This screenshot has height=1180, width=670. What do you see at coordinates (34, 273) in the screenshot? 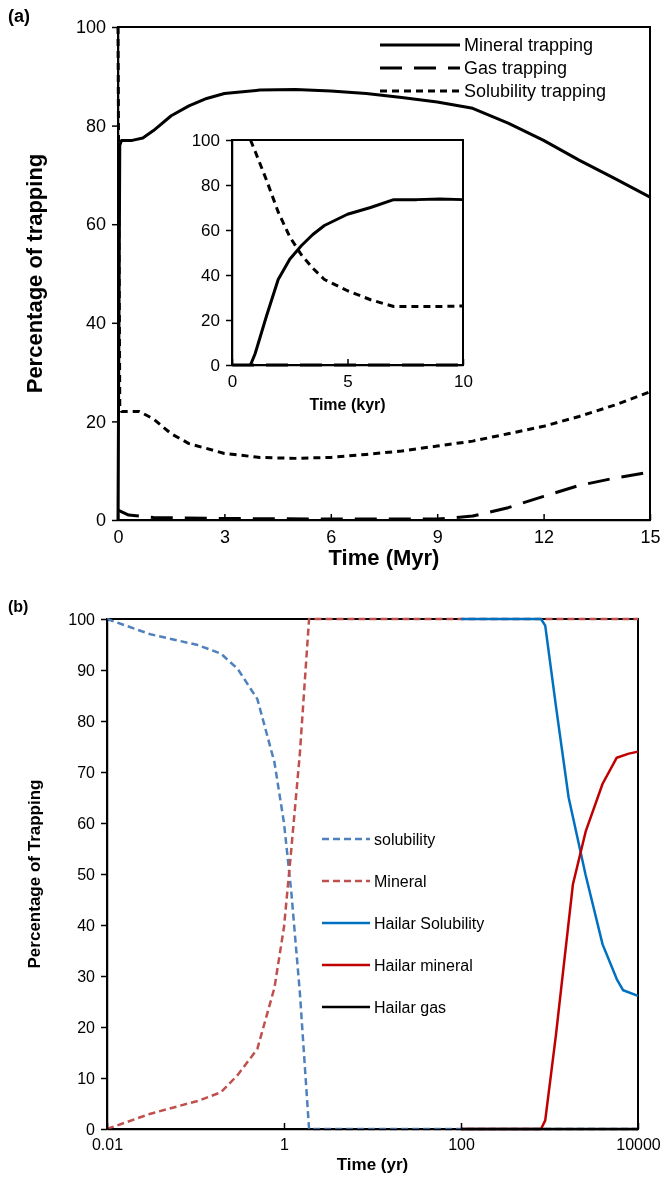
I see `y-axis-title: Percentage of trapping` at bounding box center [34, 273].